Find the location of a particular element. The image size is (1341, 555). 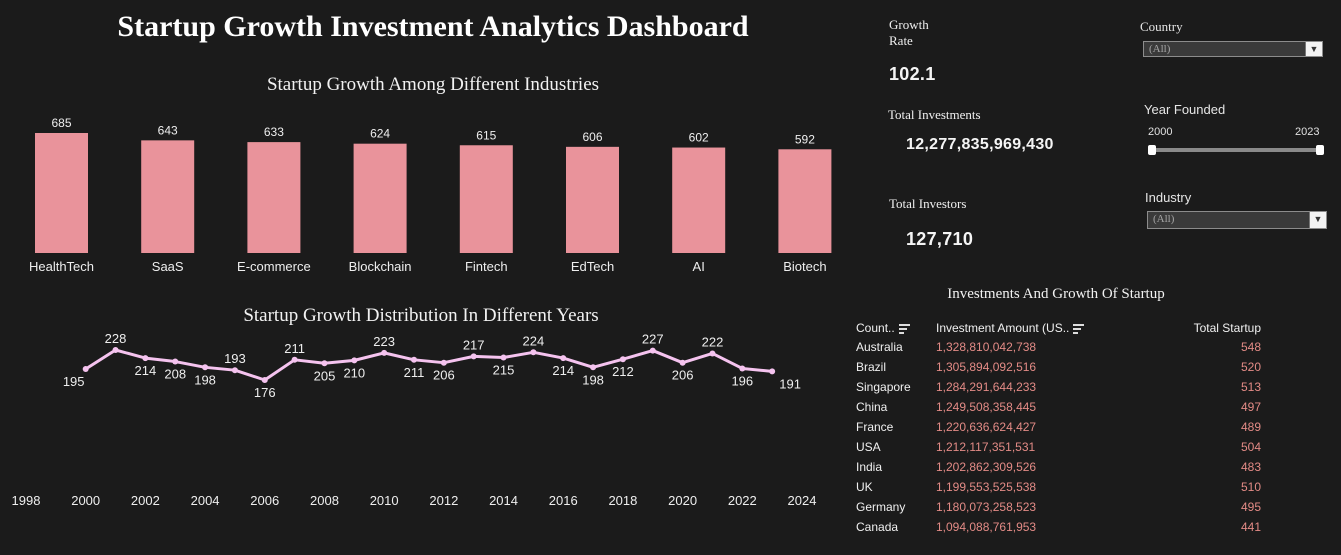

table-row: Germany 1,180,073,258,523 495 is located at coordinates (1058, 507).